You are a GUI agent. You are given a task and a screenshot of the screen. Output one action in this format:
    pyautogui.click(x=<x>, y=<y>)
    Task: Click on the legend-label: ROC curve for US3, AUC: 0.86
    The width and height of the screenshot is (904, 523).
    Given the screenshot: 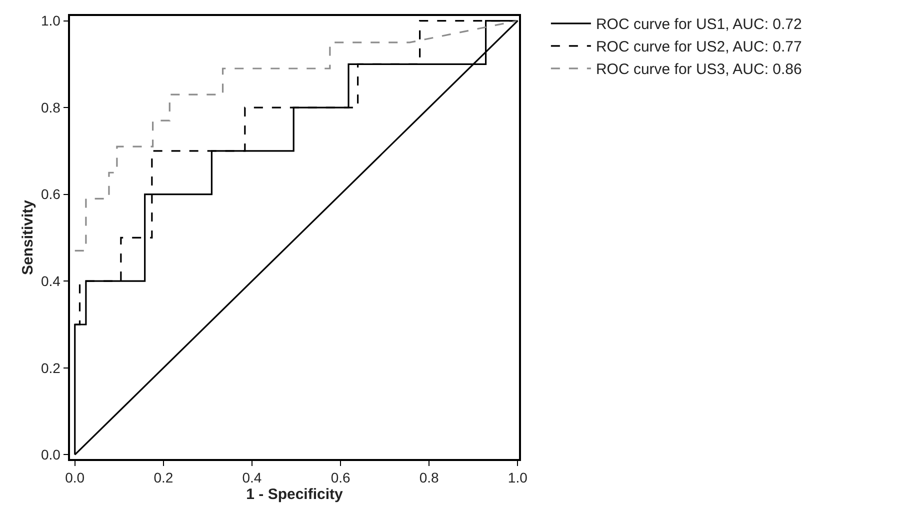 What is the action you would take?
    pyautogui.click(x=699, y=69)
    